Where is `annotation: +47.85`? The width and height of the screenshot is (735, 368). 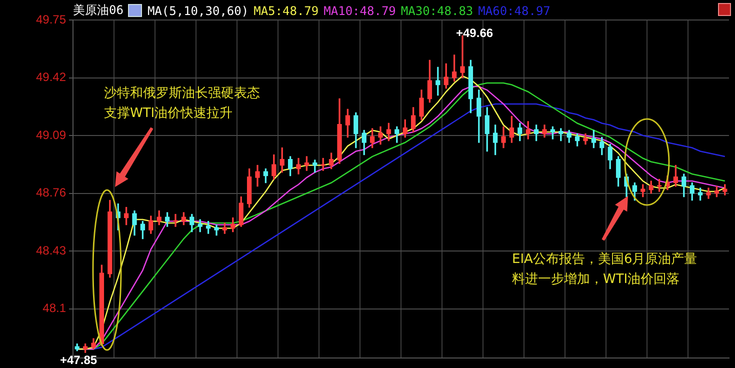
annotation: +47.85 is located at coordinates (79, 360).